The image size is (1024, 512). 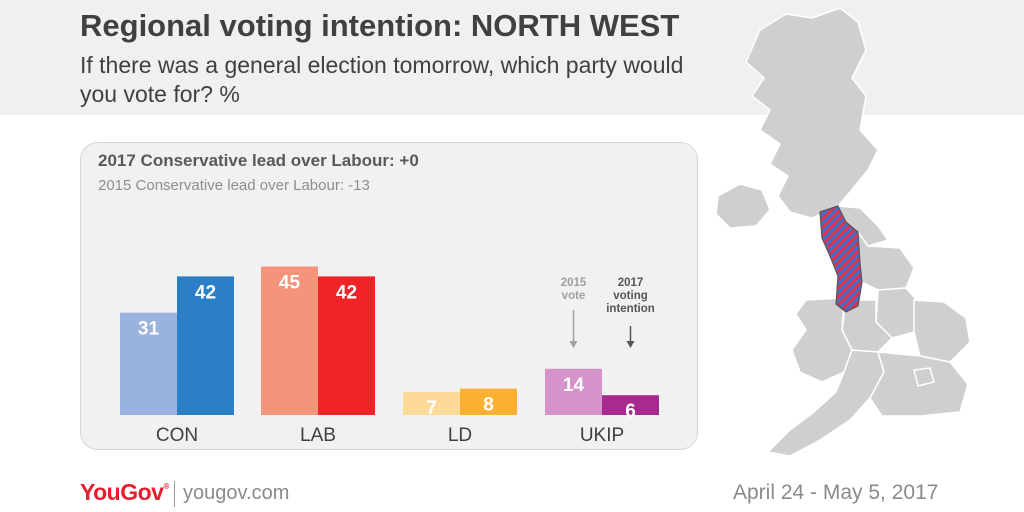 I want to click on north-west-highlight, so click(x=841, y=259).